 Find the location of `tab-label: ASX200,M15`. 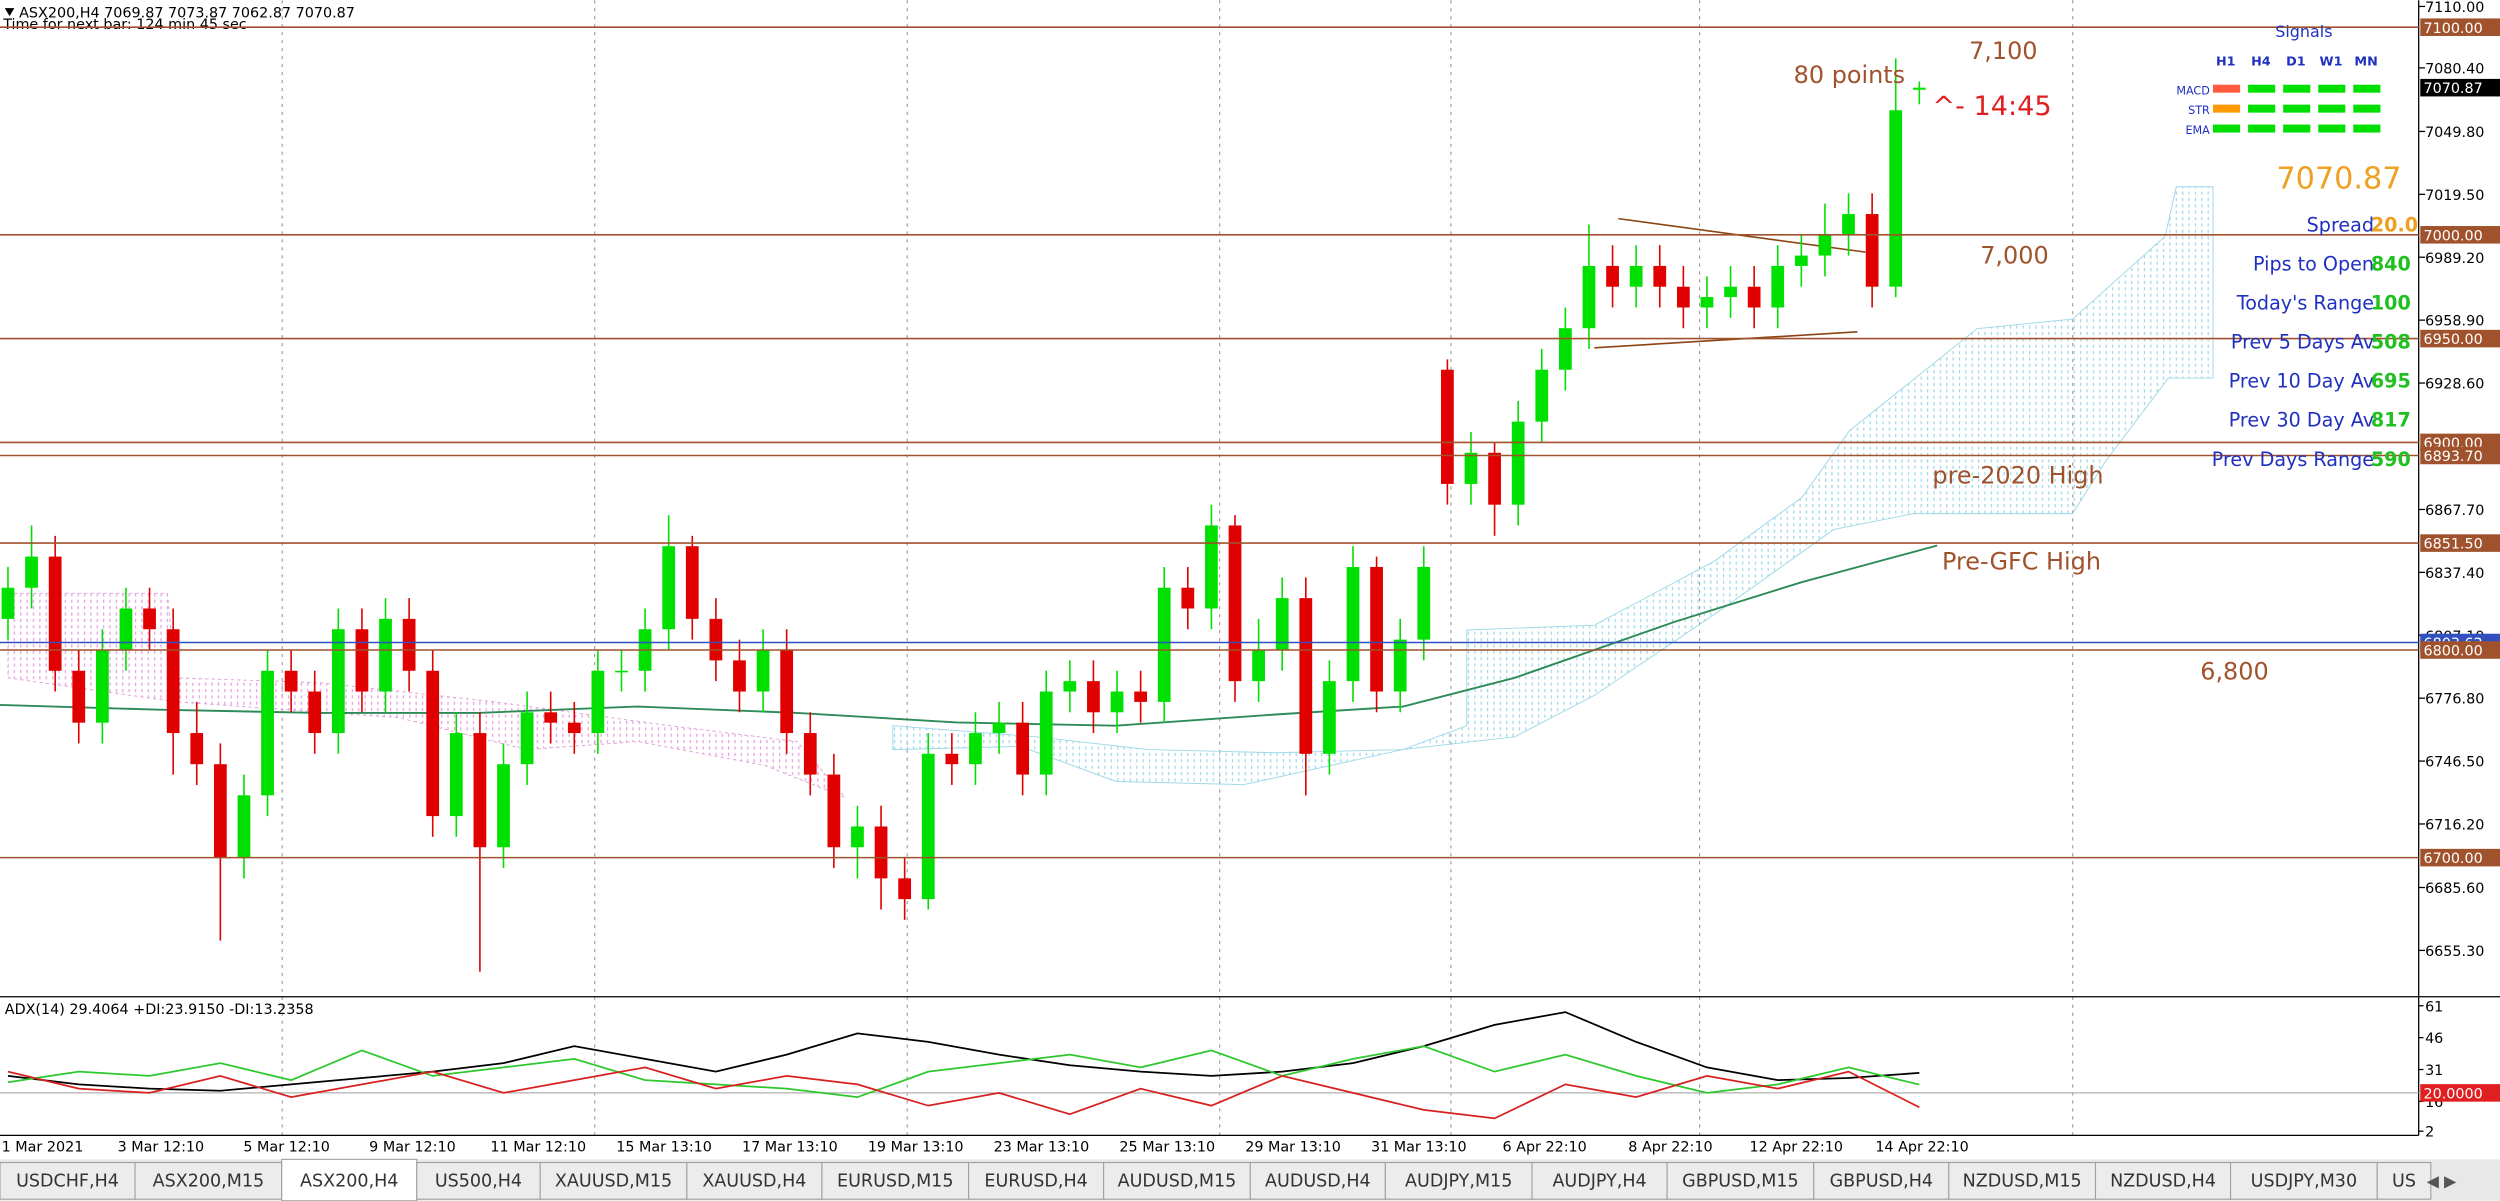

tab-label: ASX200,M15 is located at coordinates (209, 1181).